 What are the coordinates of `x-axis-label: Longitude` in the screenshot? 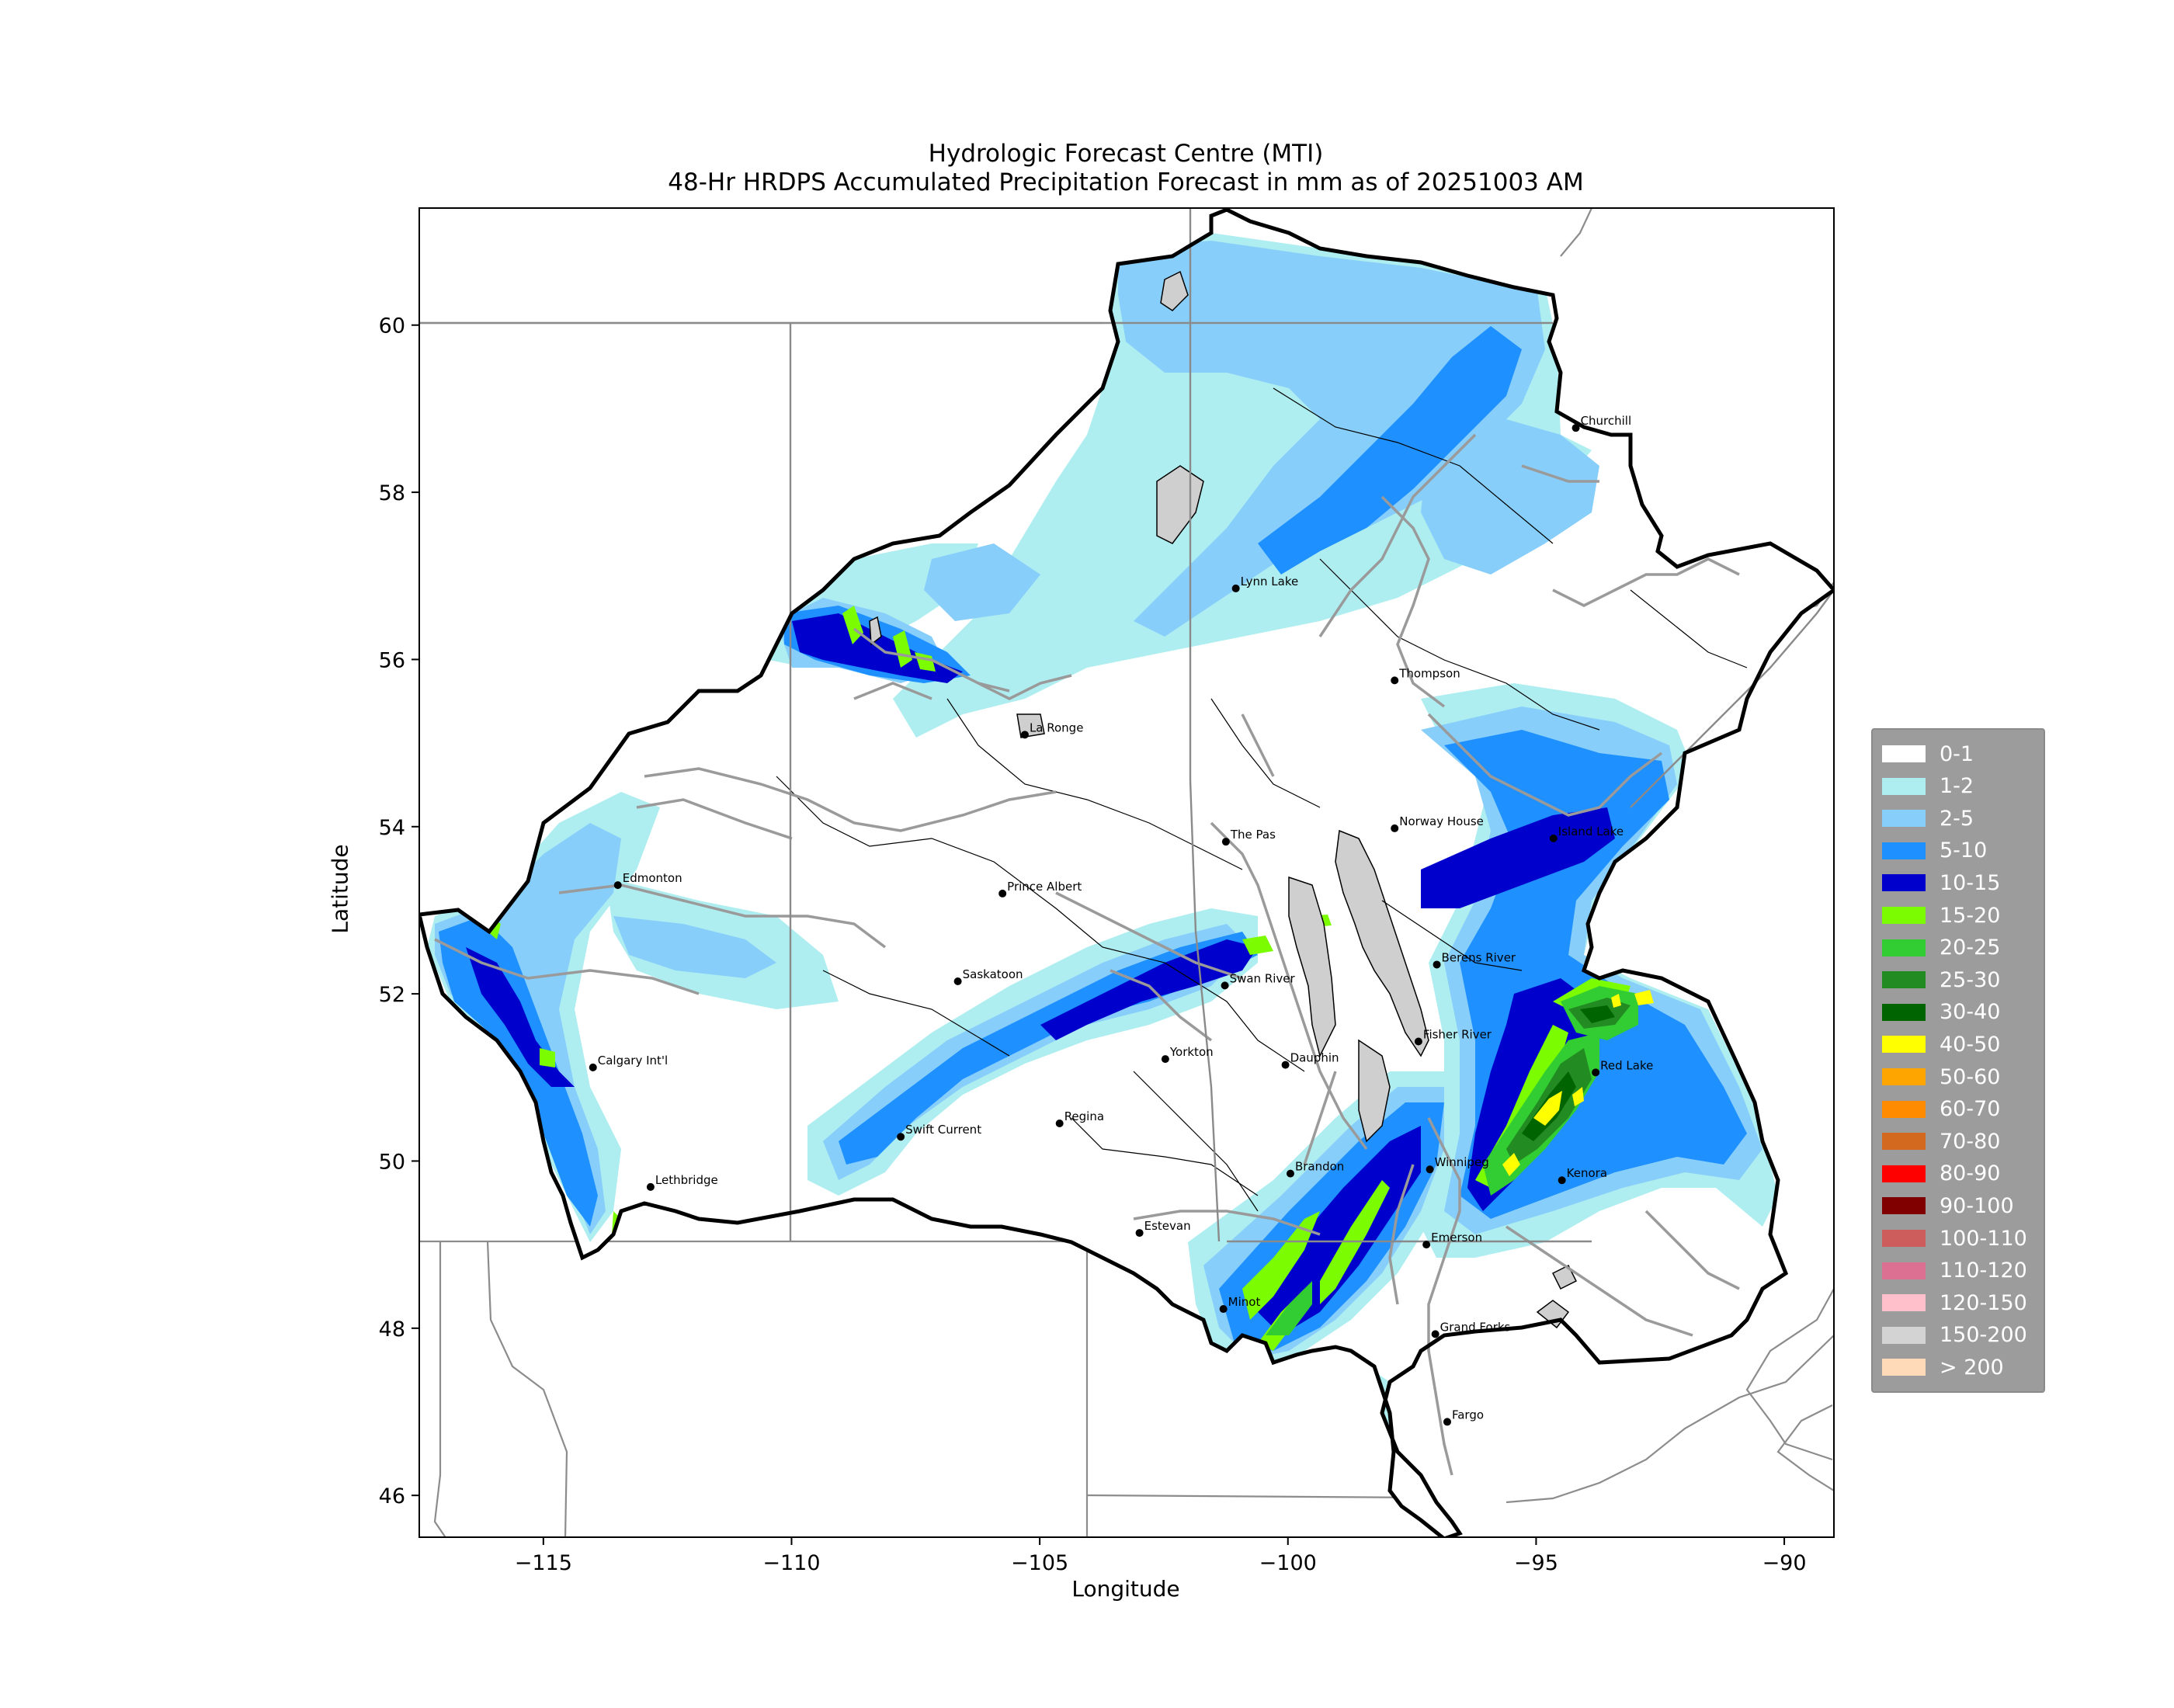 It's located at (1125, 1589).